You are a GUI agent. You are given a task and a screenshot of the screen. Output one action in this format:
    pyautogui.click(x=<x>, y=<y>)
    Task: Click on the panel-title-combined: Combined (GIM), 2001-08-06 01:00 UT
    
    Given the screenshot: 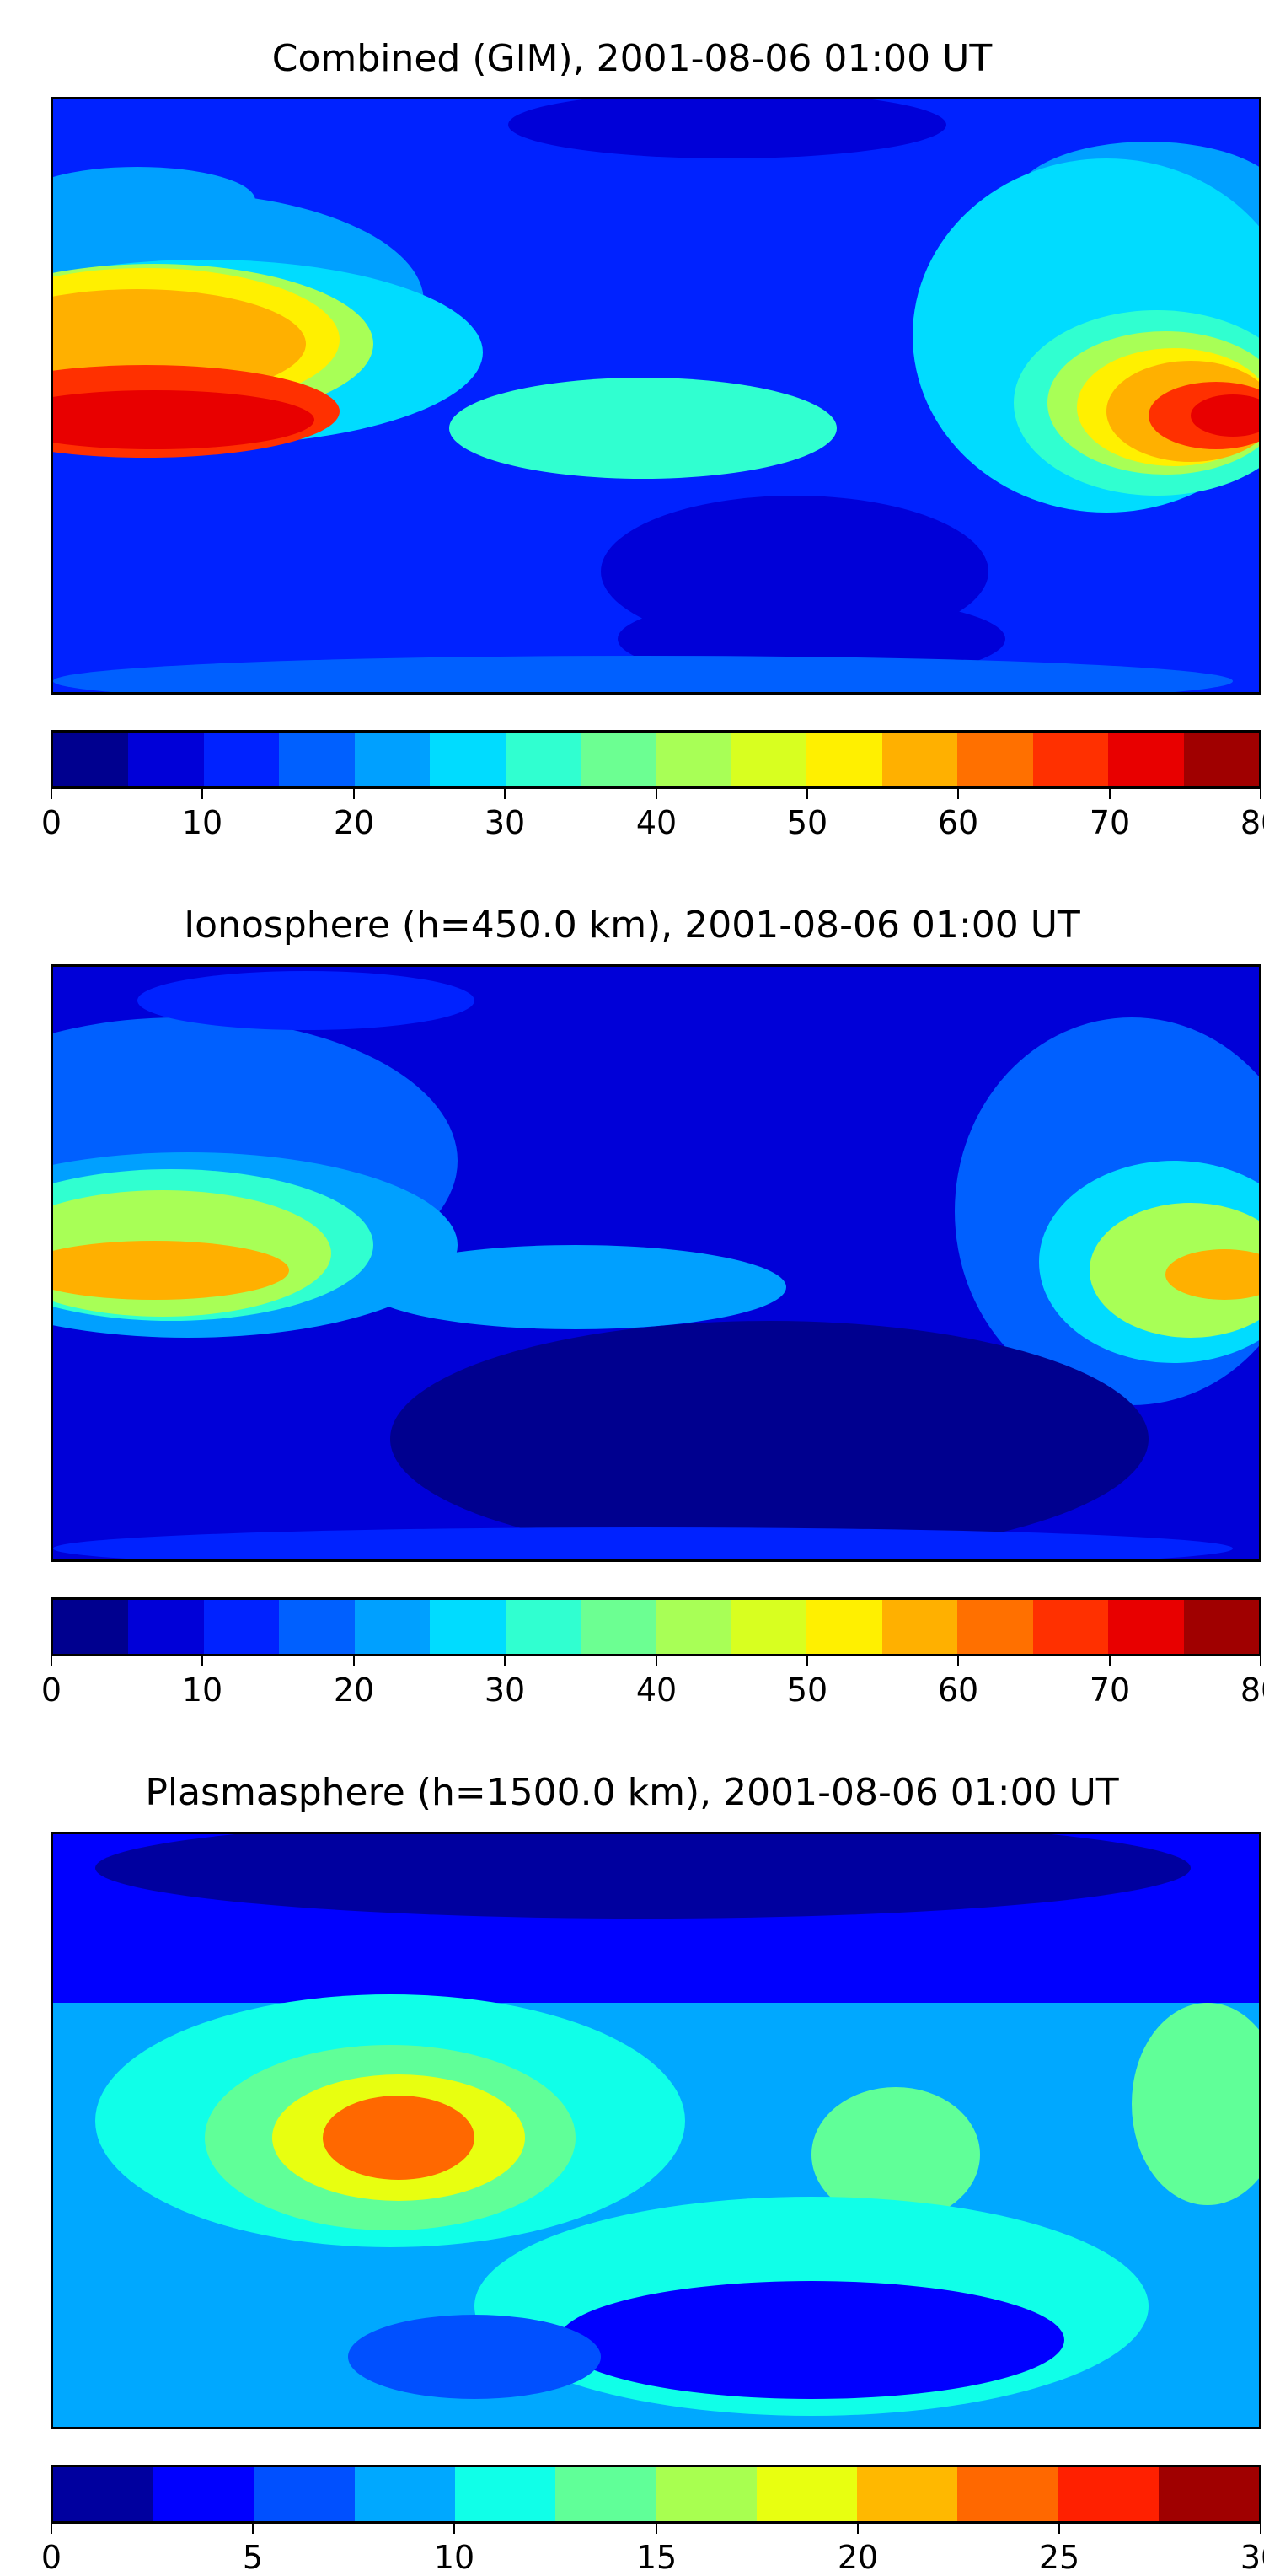 What is the action you would take?
    pyautogui.click(x=632, y=58)
    